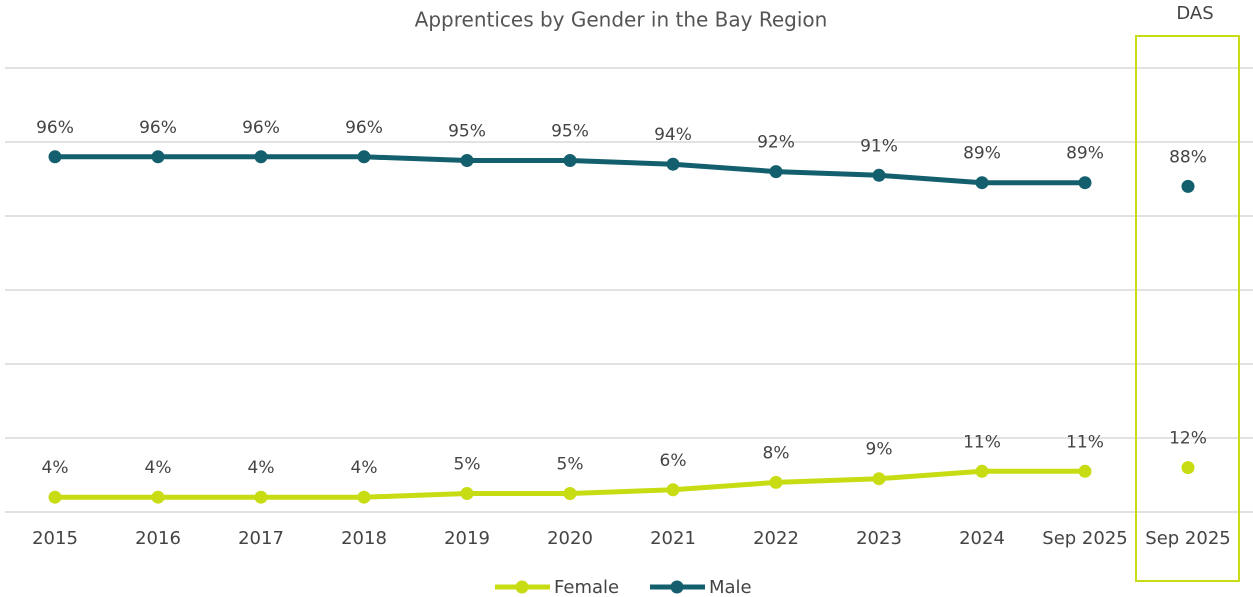 The height and width of the screenshot is (597, 1253). What do you see at coordinates (776, 453) in the screenshot?
I see `data-label: 8%` at bounding box center [776, 453].